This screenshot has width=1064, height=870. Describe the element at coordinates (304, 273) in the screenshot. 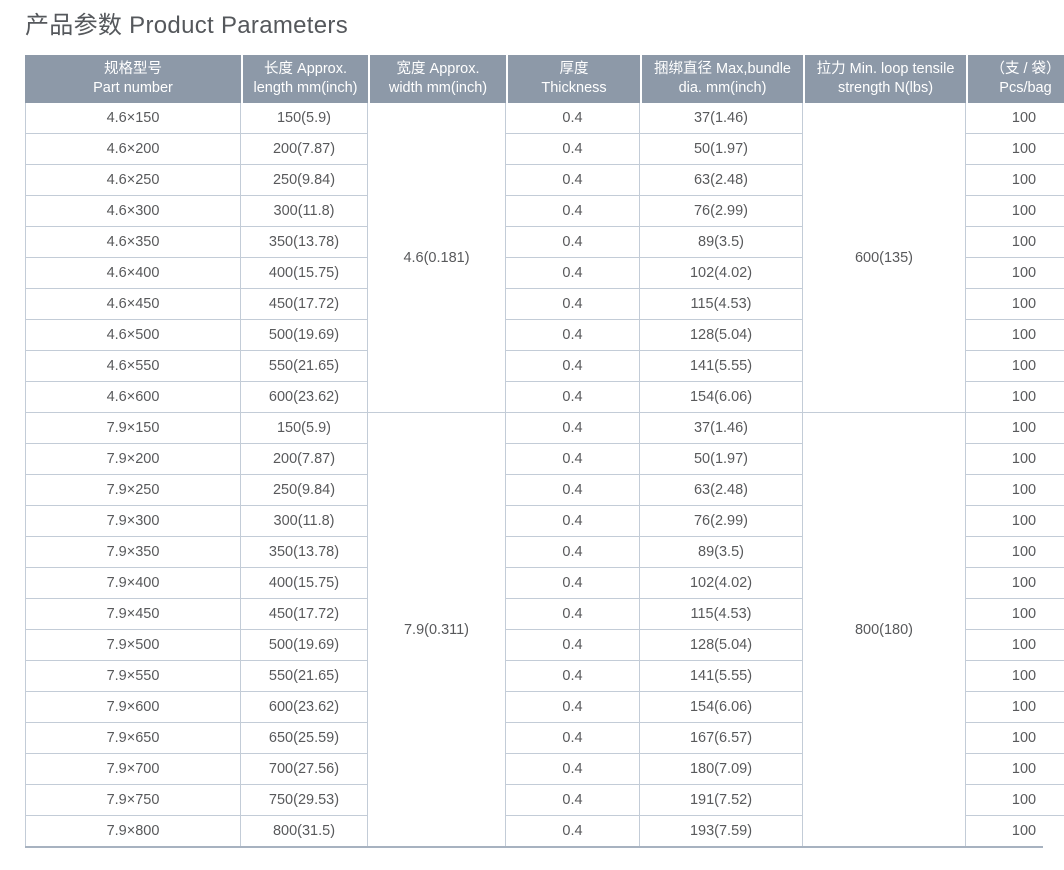

I see `cell-length: 400(15.75)` at that location.